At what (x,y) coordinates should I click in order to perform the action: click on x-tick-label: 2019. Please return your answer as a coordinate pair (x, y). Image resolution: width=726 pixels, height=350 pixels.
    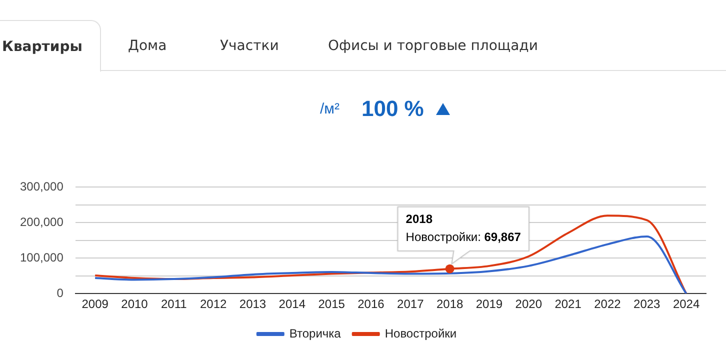
    Looking at the image, I should click on (489, 304).